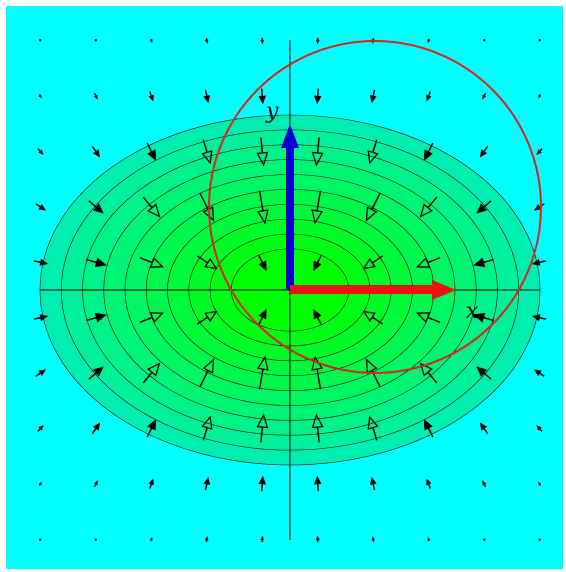 This screenshot has width=566, height=572. What do you see at coordinates (272, 111) in the screenshot?
I see `y-axis-label: y` at bounding box center [272, 111].